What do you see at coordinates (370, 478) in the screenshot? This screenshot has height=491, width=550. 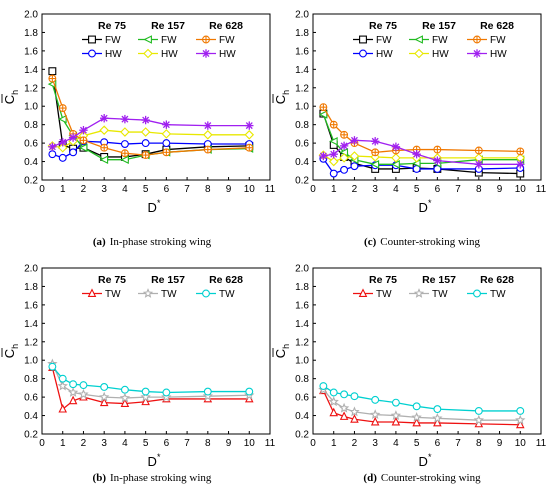 I see `caption-letter: (d)` at bounding box center [370, 478].